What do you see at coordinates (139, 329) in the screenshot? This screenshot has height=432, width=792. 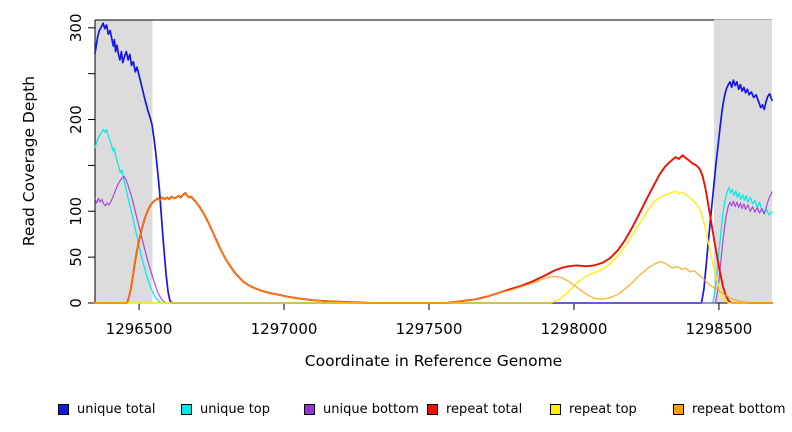 I see `x-tick-label: 1296500` at bounding box center [139, 329].